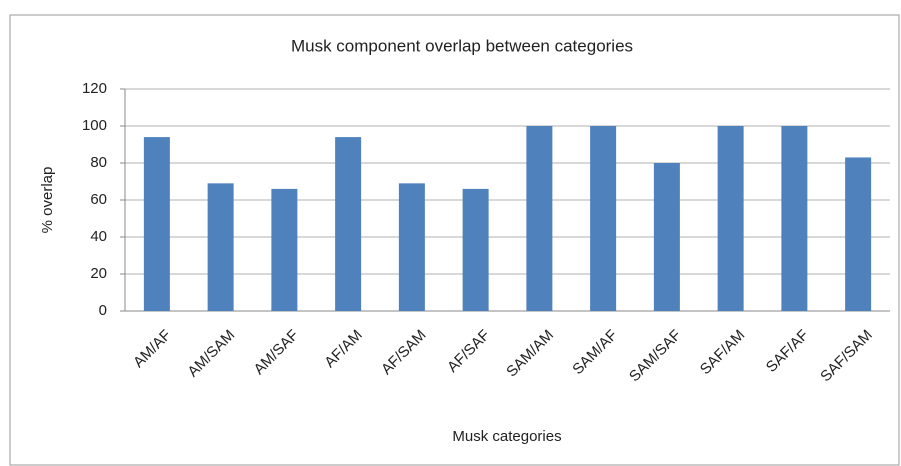 This screenshot has height=466, width=901. What do you see at coordinates (506, 436) in the screenshot?
I see `x-axis-label: Musk categories` at bounding box center [506, 436].